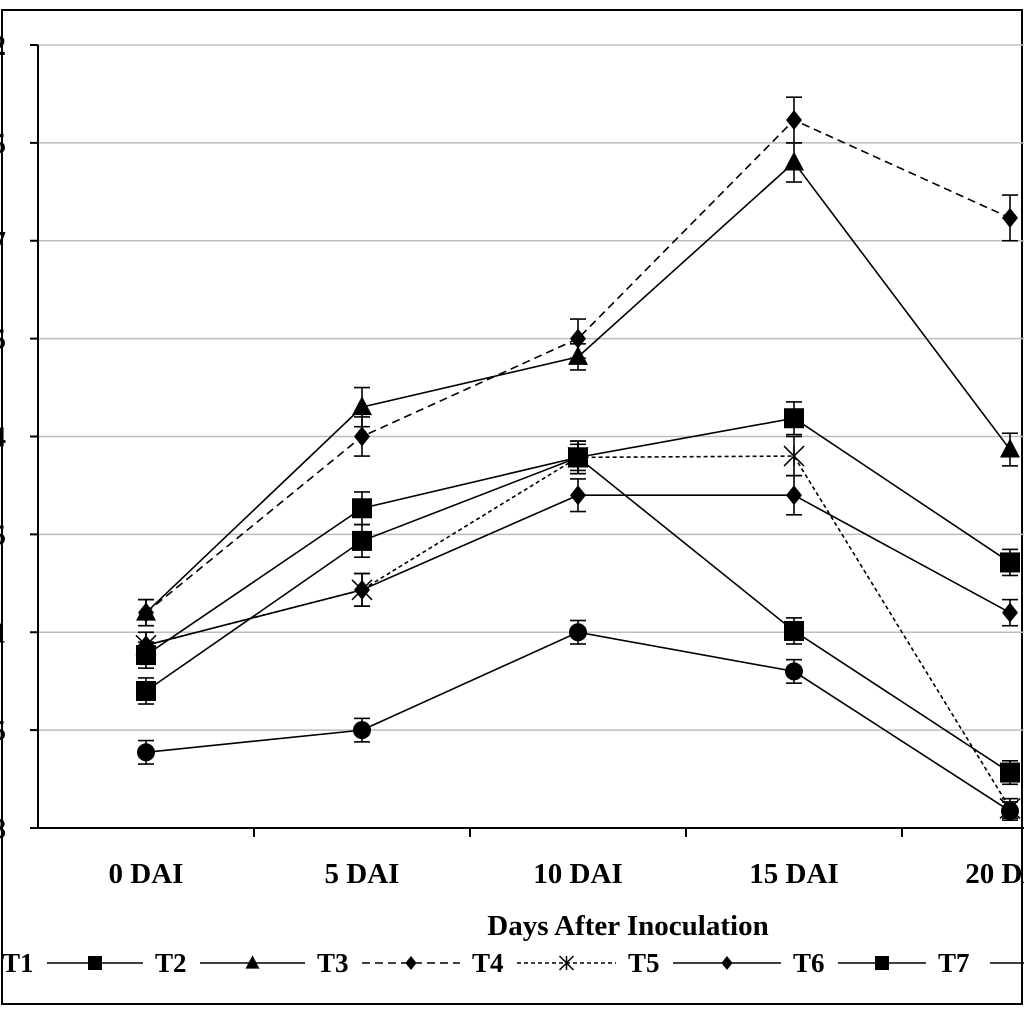  I want to click on y-tick-label: 1.55, so click(3, 340).